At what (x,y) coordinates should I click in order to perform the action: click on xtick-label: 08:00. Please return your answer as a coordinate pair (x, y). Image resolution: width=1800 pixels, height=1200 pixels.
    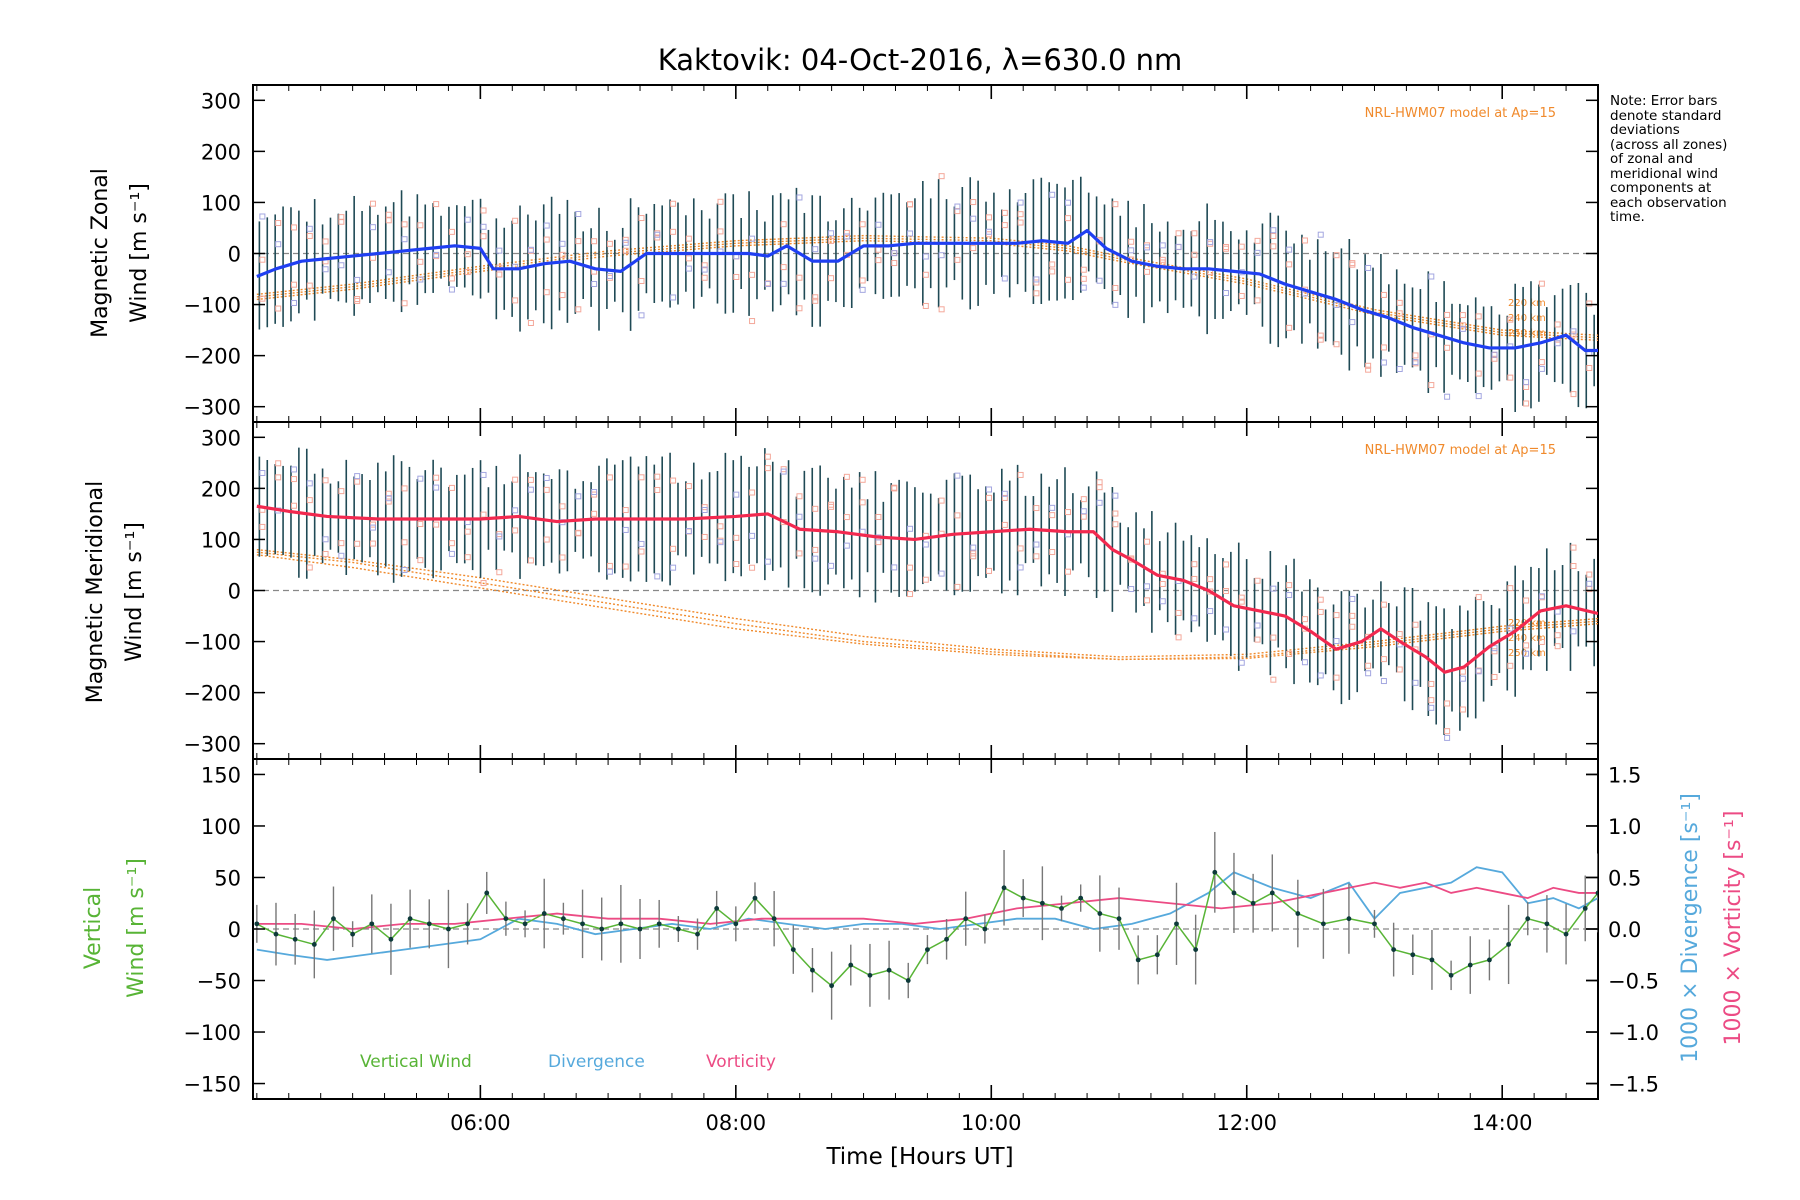
    Looking at the image, I should click on (736, 1123).